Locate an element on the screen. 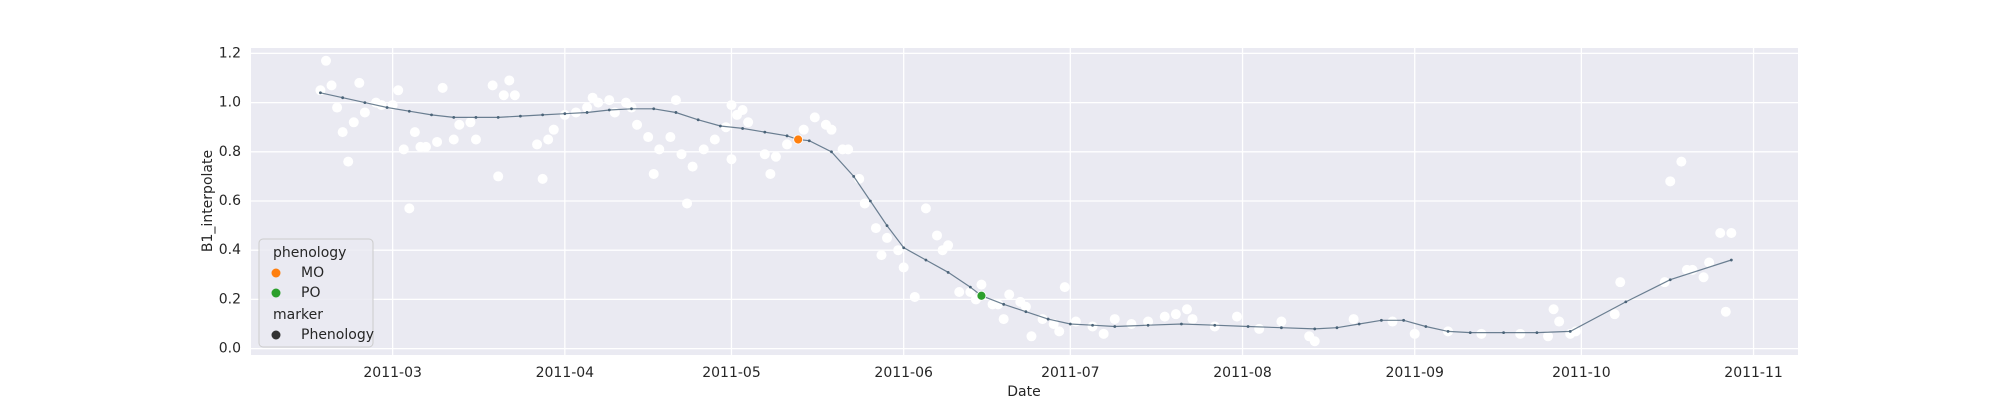 This screenshot has width=2000, height=400. x-axis-label: Date is located at coordinates (1023, 392).